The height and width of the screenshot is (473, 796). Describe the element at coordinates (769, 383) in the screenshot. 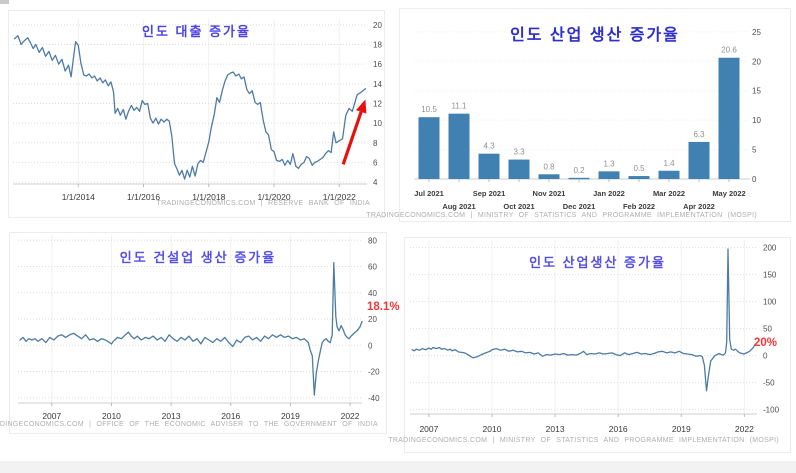

I see `svg-text: -50` at that location.